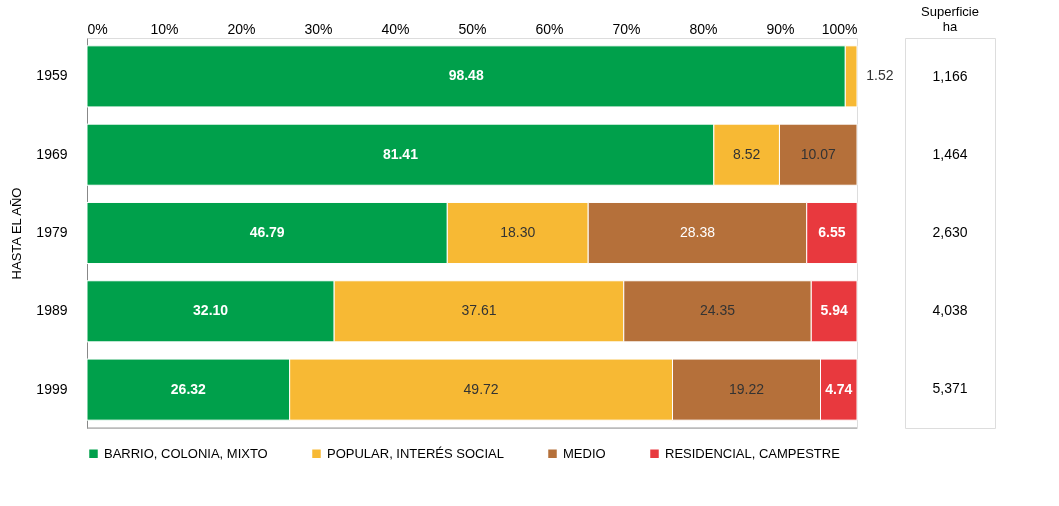  What do you see at coordinates (950, 19) in the screenshot?
I see `text: Superficie ha` at bounding box center [950, 19].